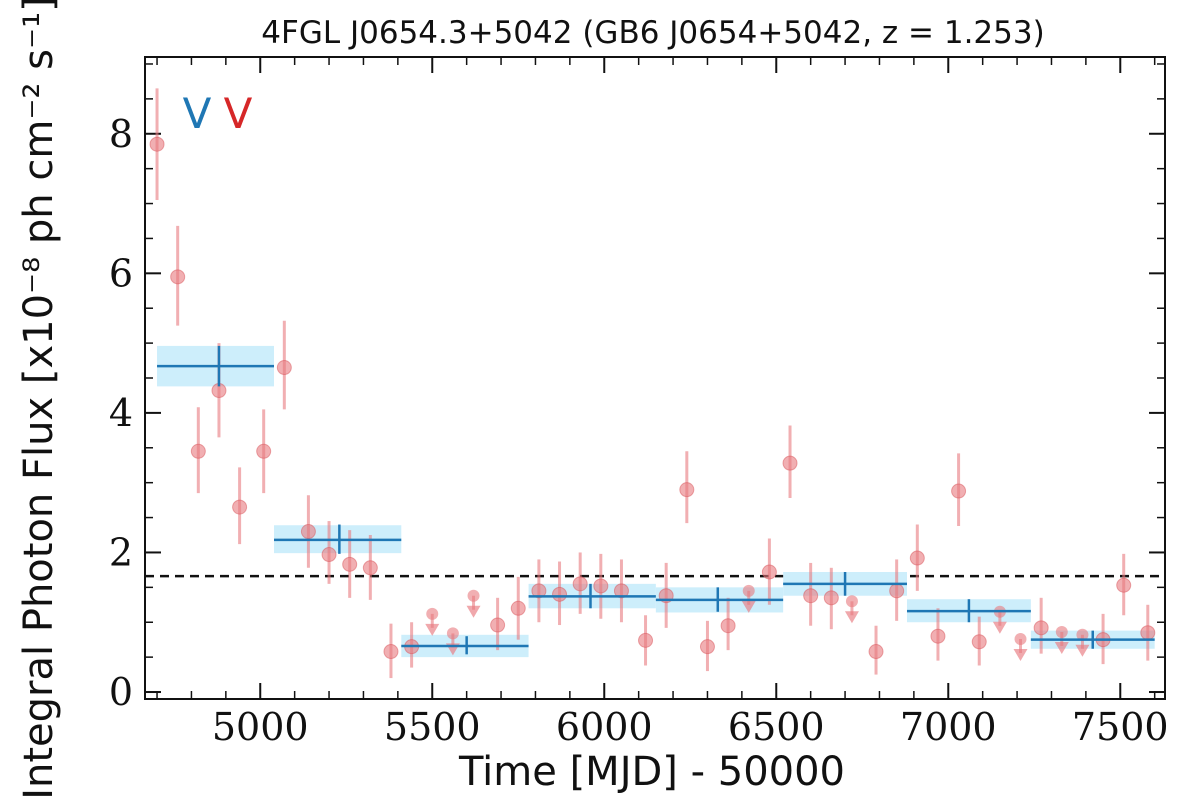 The width and height of the screenshot is (1200, 800). Describe the element at coordinates (432, 727) in the screenshot. I see `x-tick-label: 5500` at that location.